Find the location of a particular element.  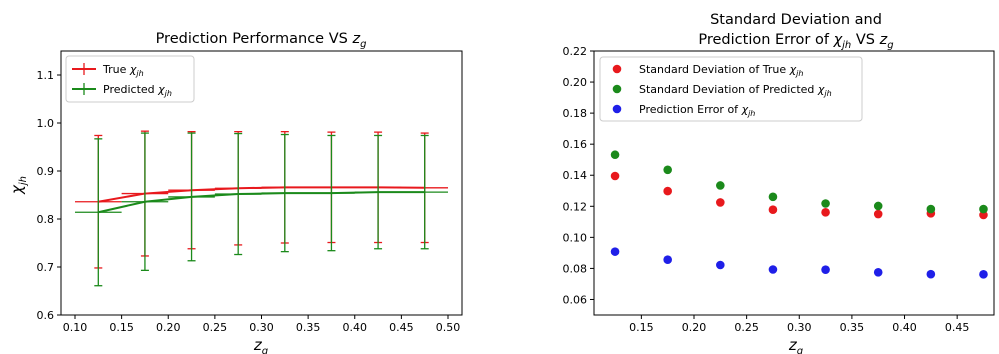

left-x-axis-label: zg is located at coordinates (260, 345).